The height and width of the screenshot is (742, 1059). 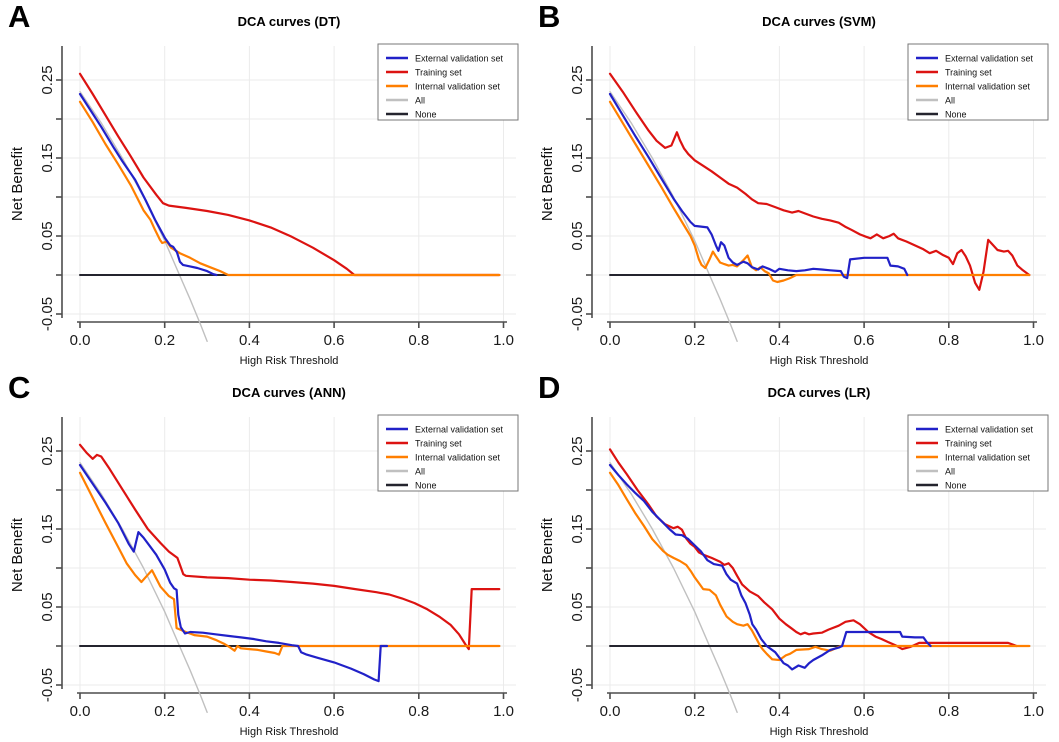 What do you see at coordinates (549, 17) in the screenshot?
I see `panel-letter-b: B` at bounding box center [549, 17].